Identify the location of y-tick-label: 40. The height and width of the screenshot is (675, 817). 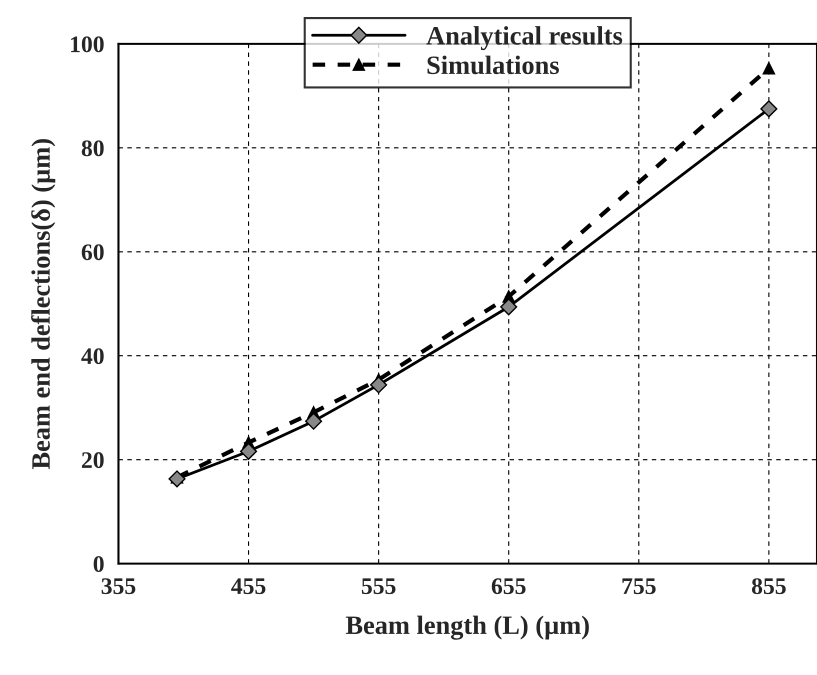
(92, 356).